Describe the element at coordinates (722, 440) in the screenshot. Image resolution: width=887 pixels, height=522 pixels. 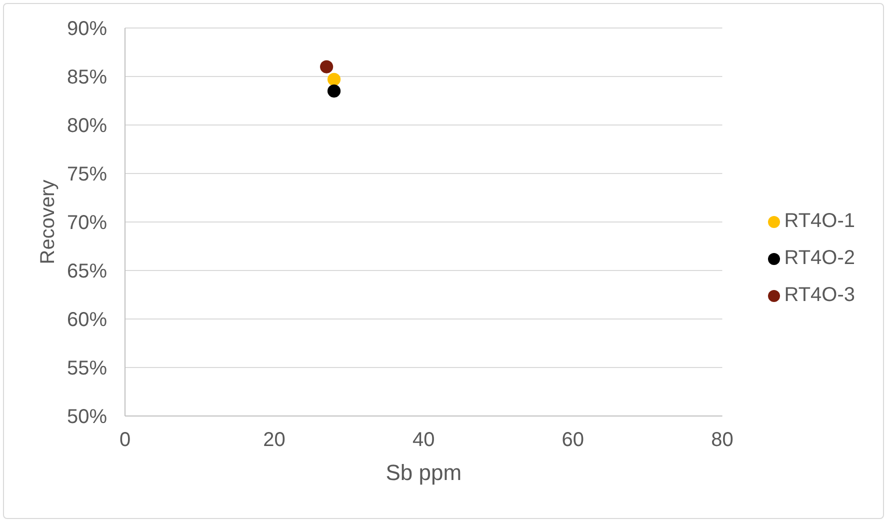
I see `x-tick-label: 80` at that location.